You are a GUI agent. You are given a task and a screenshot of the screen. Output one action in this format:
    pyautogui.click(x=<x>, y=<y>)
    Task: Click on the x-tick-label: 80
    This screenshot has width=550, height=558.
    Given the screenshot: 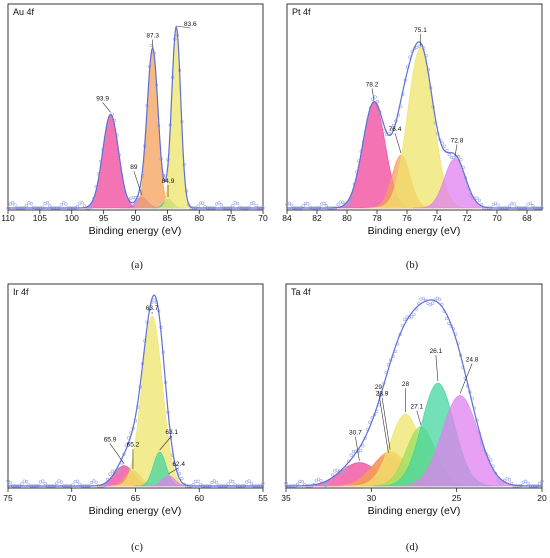 What is the action you would take?
    pyautogui.click(x=200, y=218)
    